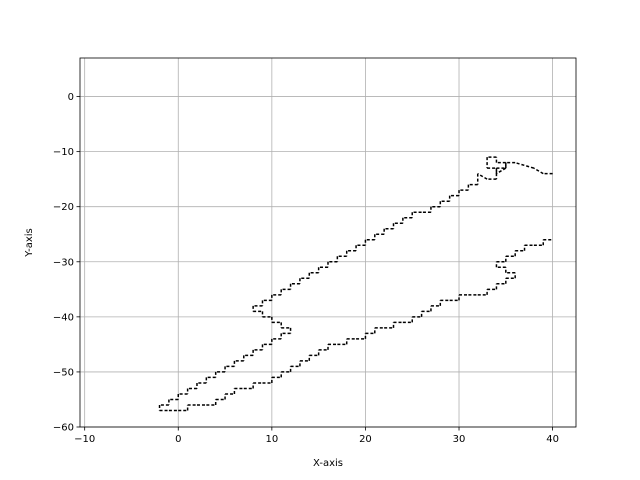  Describe the element at coordinates (29, 243) in the screenshot. I see `y-axis-label: Y-axis` at that location.